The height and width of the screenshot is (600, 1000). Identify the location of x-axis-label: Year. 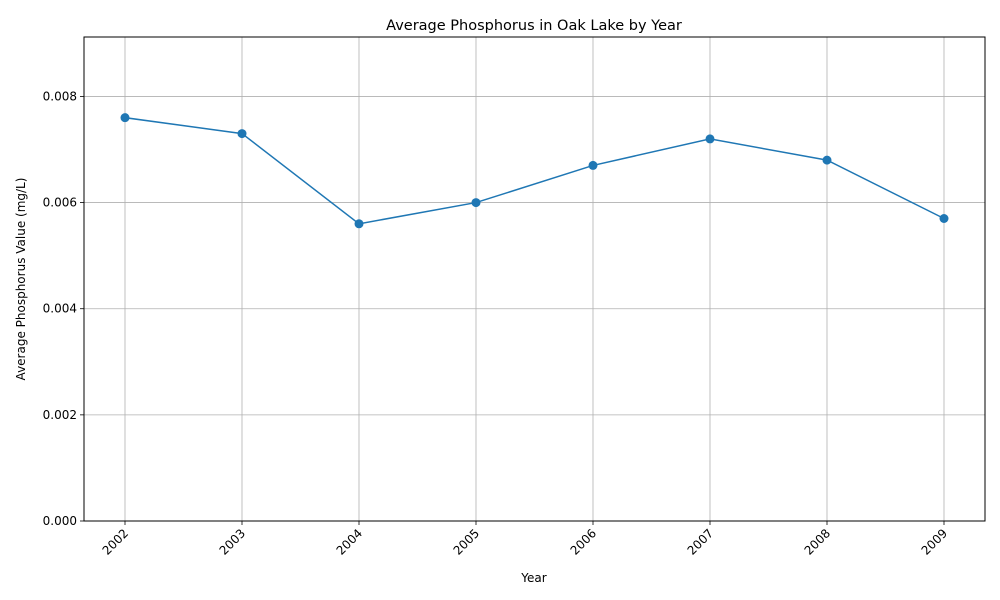
(533, 578).